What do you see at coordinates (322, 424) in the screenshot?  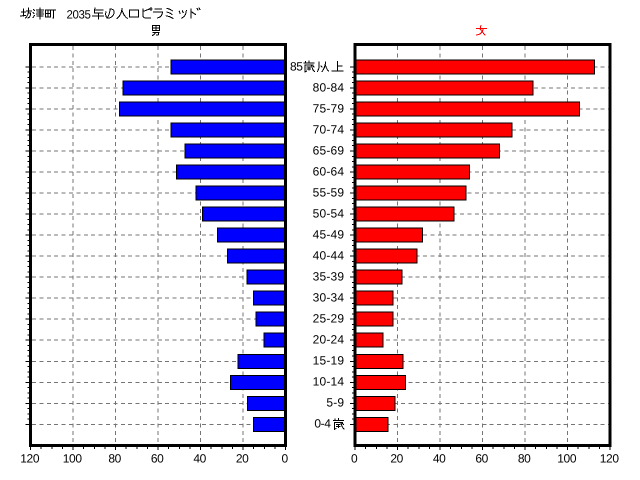 I see `svg-text: 0-4` at bounding box center [322, 424].